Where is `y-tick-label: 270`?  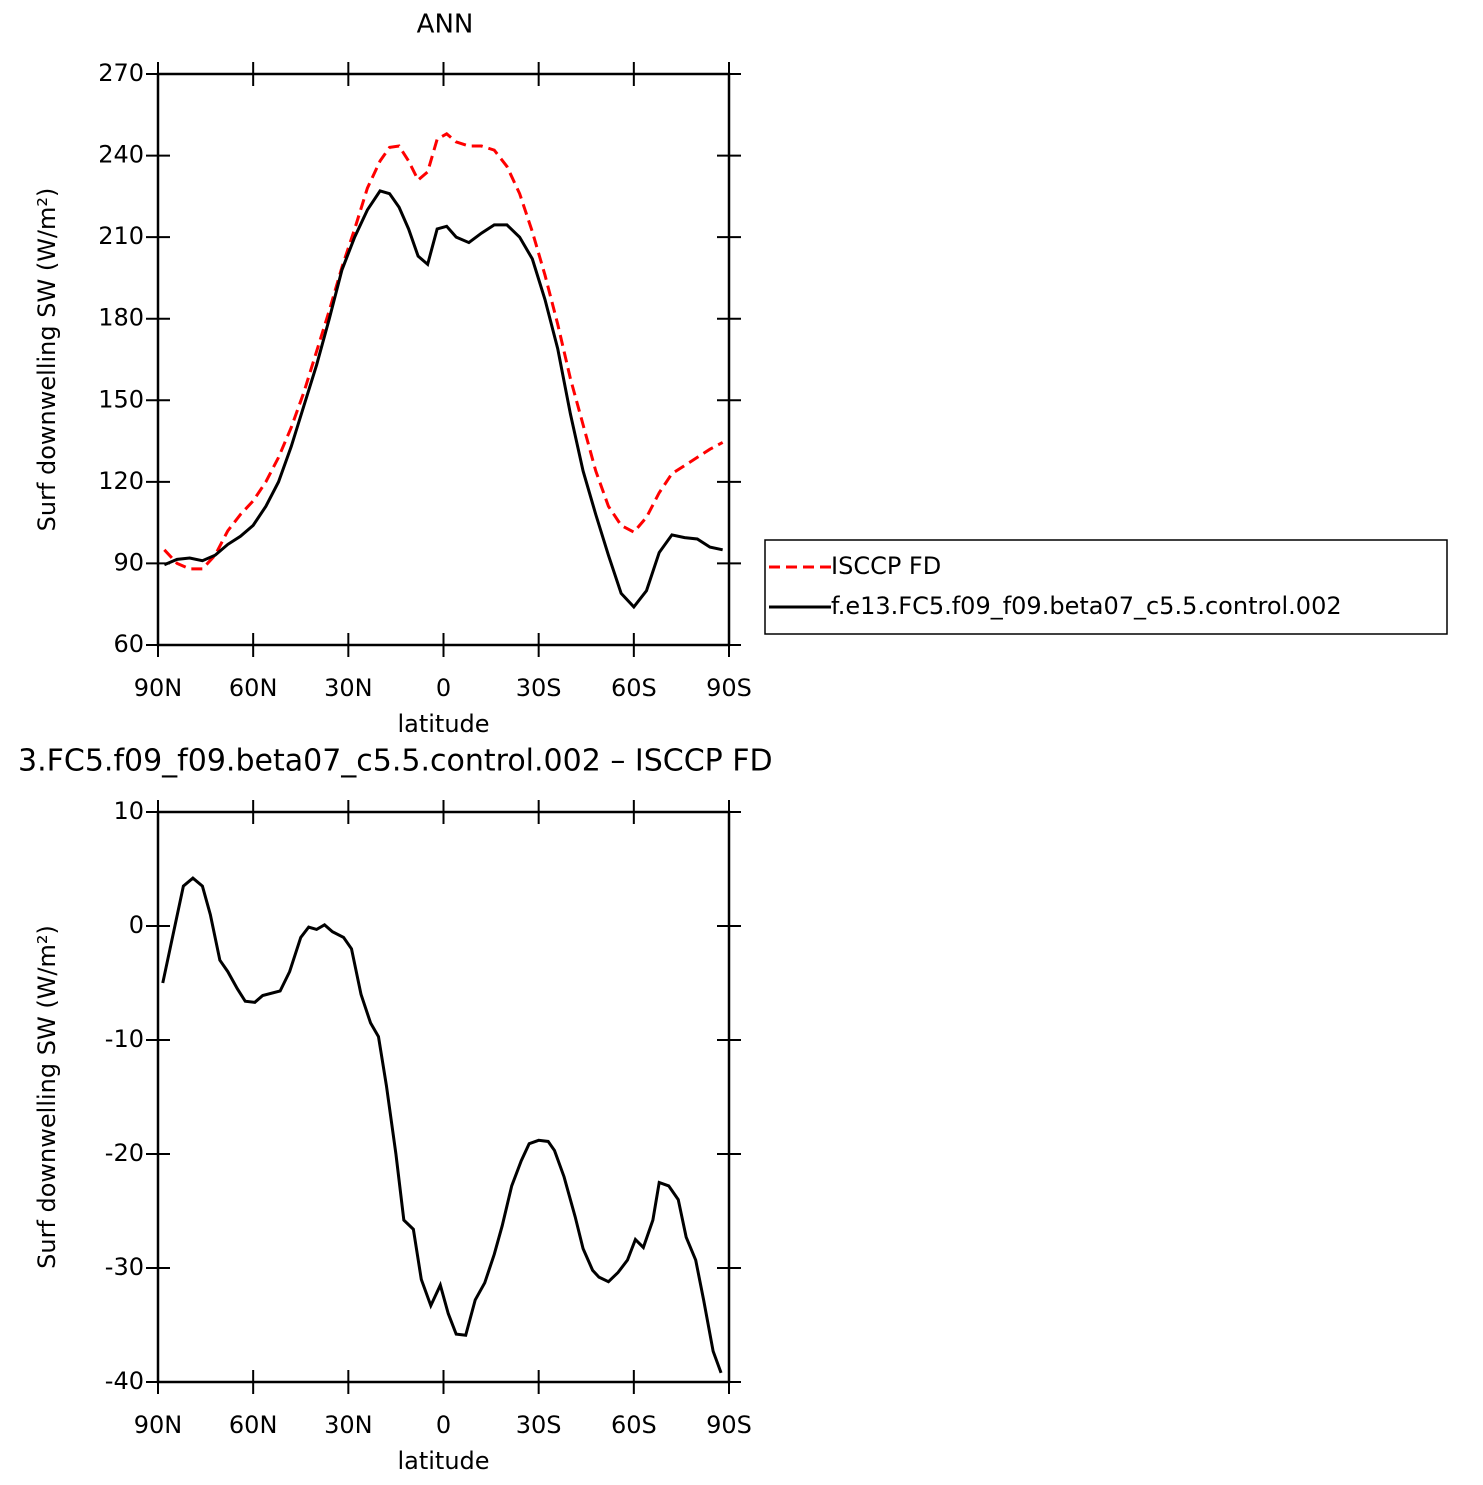 y-tick-label: 270 is located at coordinates (121, 73).